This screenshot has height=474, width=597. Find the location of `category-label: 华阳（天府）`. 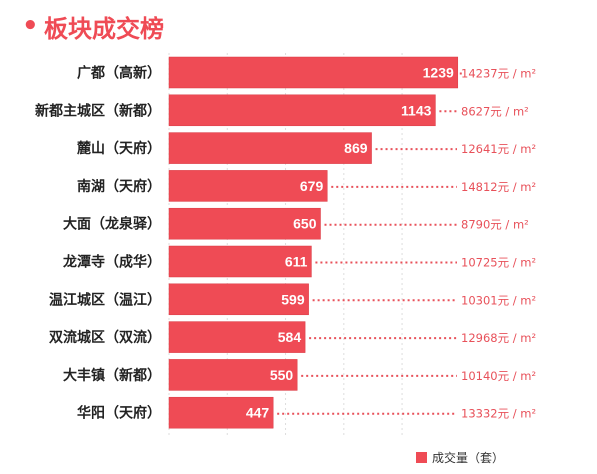

category-label: 华阳（天府） is located at coordinates (119, 413).